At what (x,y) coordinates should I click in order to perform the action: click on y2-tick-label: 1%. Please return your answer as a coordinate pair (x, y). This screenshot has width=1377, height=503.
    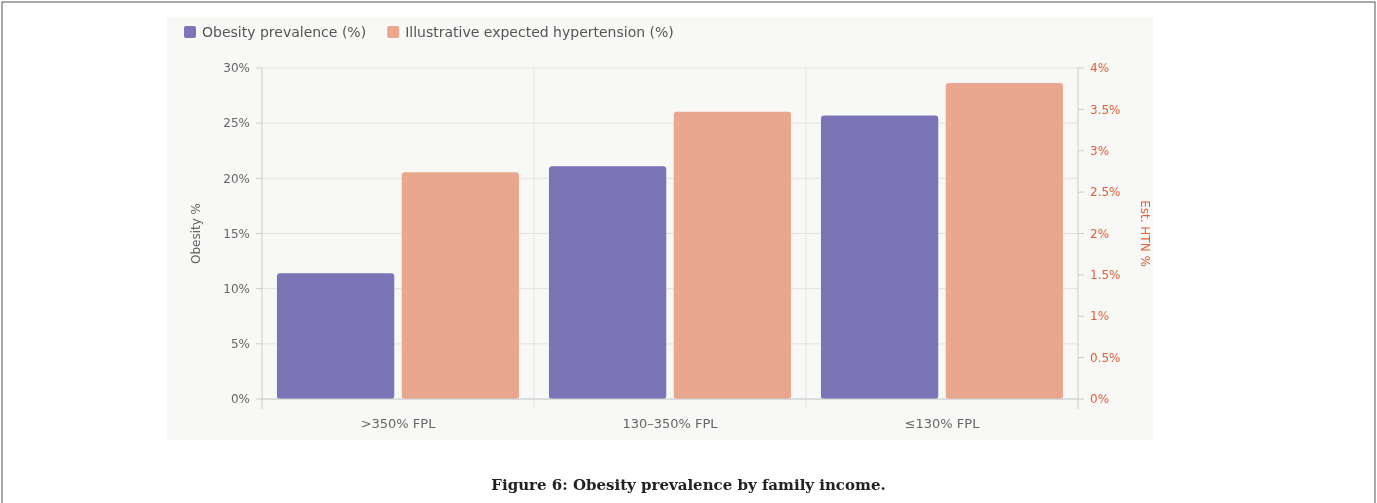
    Looking at the image, I should click on (1100, 316).